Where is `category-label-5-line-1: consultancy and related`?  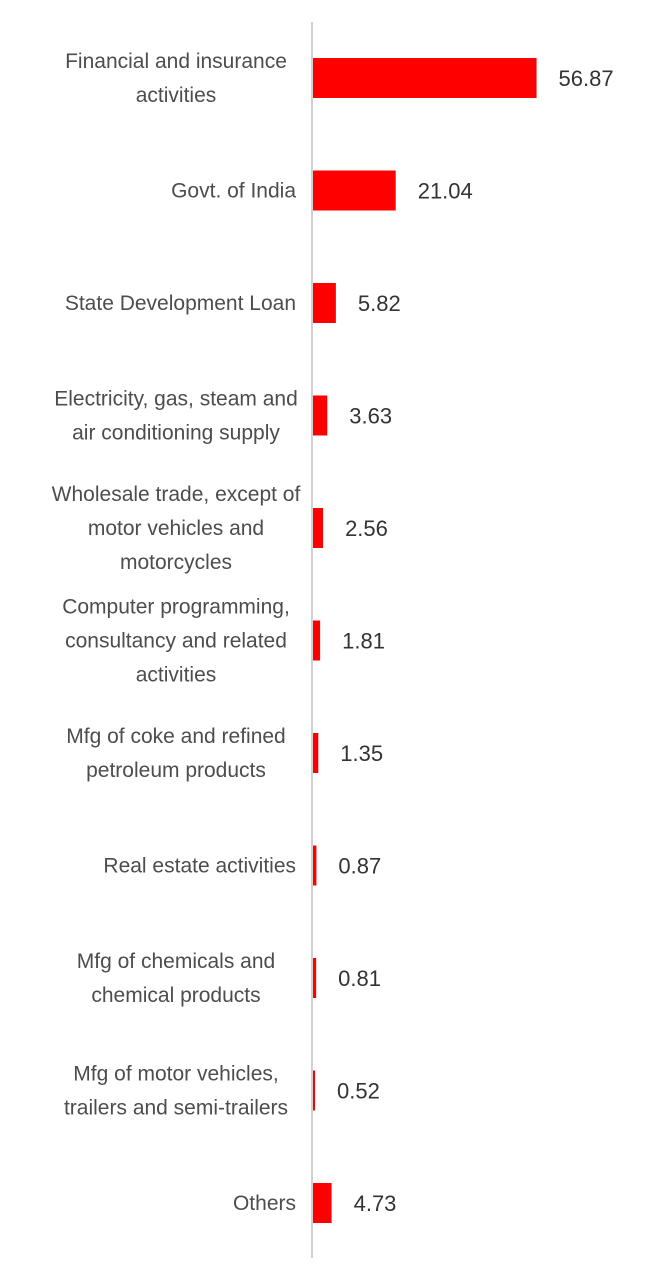 category-label-5-line-1: consultancy and related is located at coordinates (176, 641).